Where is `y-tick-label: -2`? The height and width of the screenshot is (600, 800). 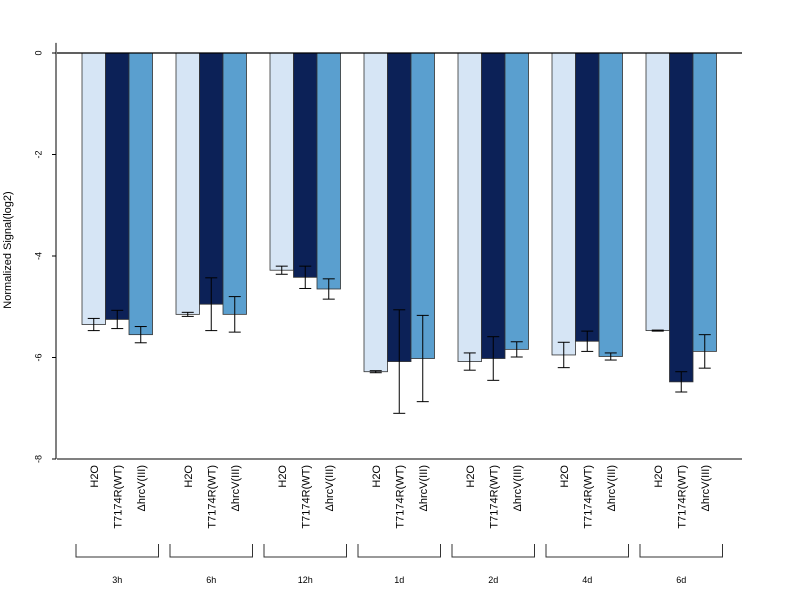 y-tick-label: -2 is located at coordinates (38, 154).